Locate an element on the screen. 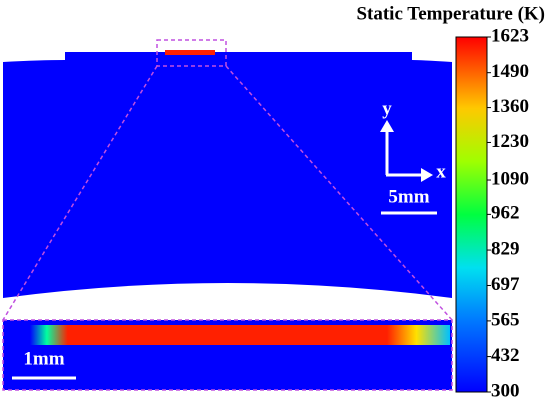 The width and height of the screenshot is (550, 405). hot-strip is located at coordinates (190, 52).